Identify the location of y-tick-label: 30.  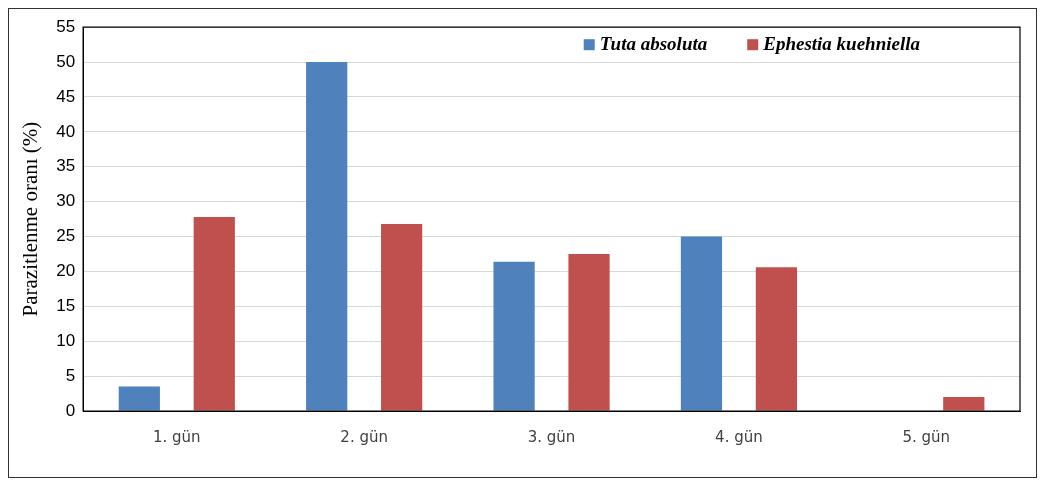
(66, 201).